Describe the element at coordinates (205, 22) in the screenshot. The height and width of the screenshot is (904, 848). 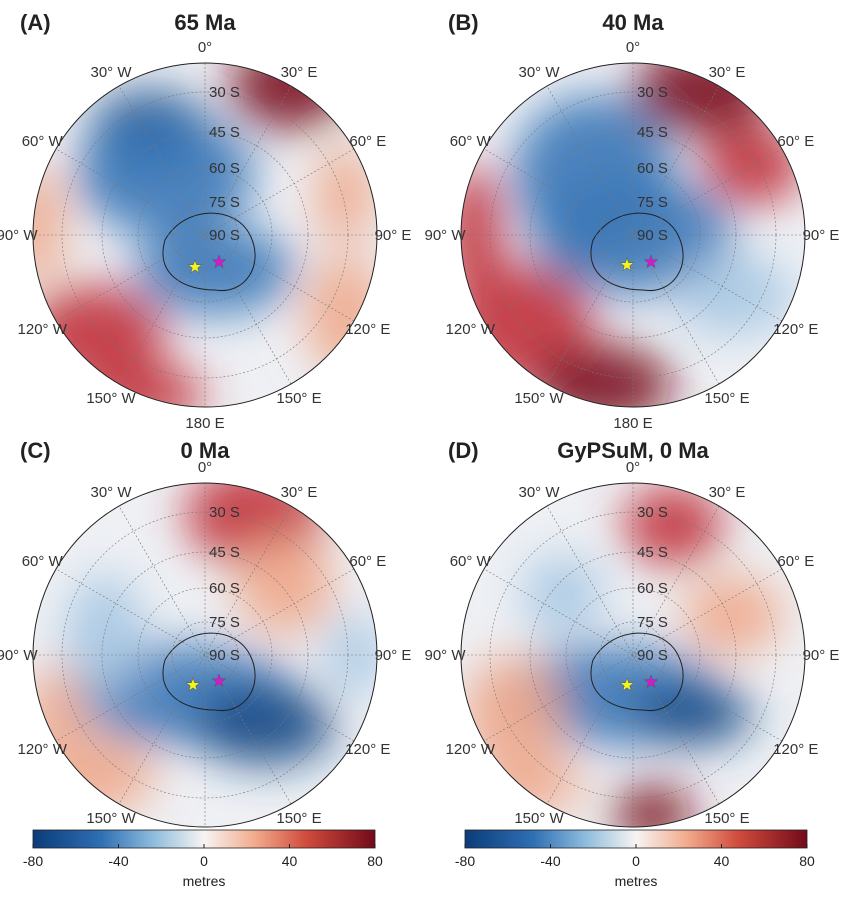
I see `panel-title: 65 Ma` at that location.